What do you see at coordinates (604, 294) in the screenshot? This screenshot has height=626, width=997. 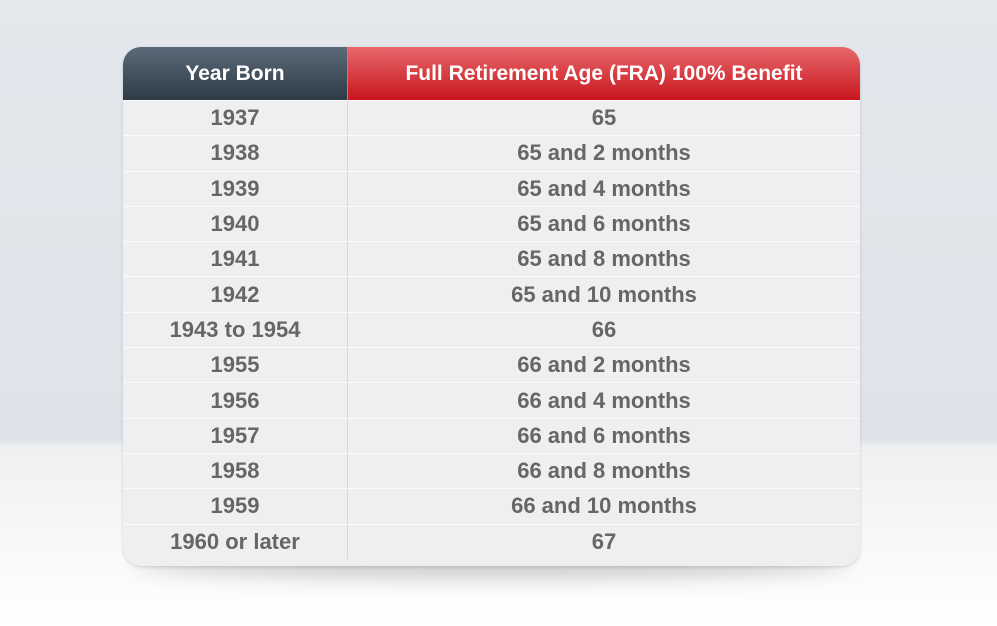 I see `table-cell: 65 and 10 months` at bounding box center [604, 294].